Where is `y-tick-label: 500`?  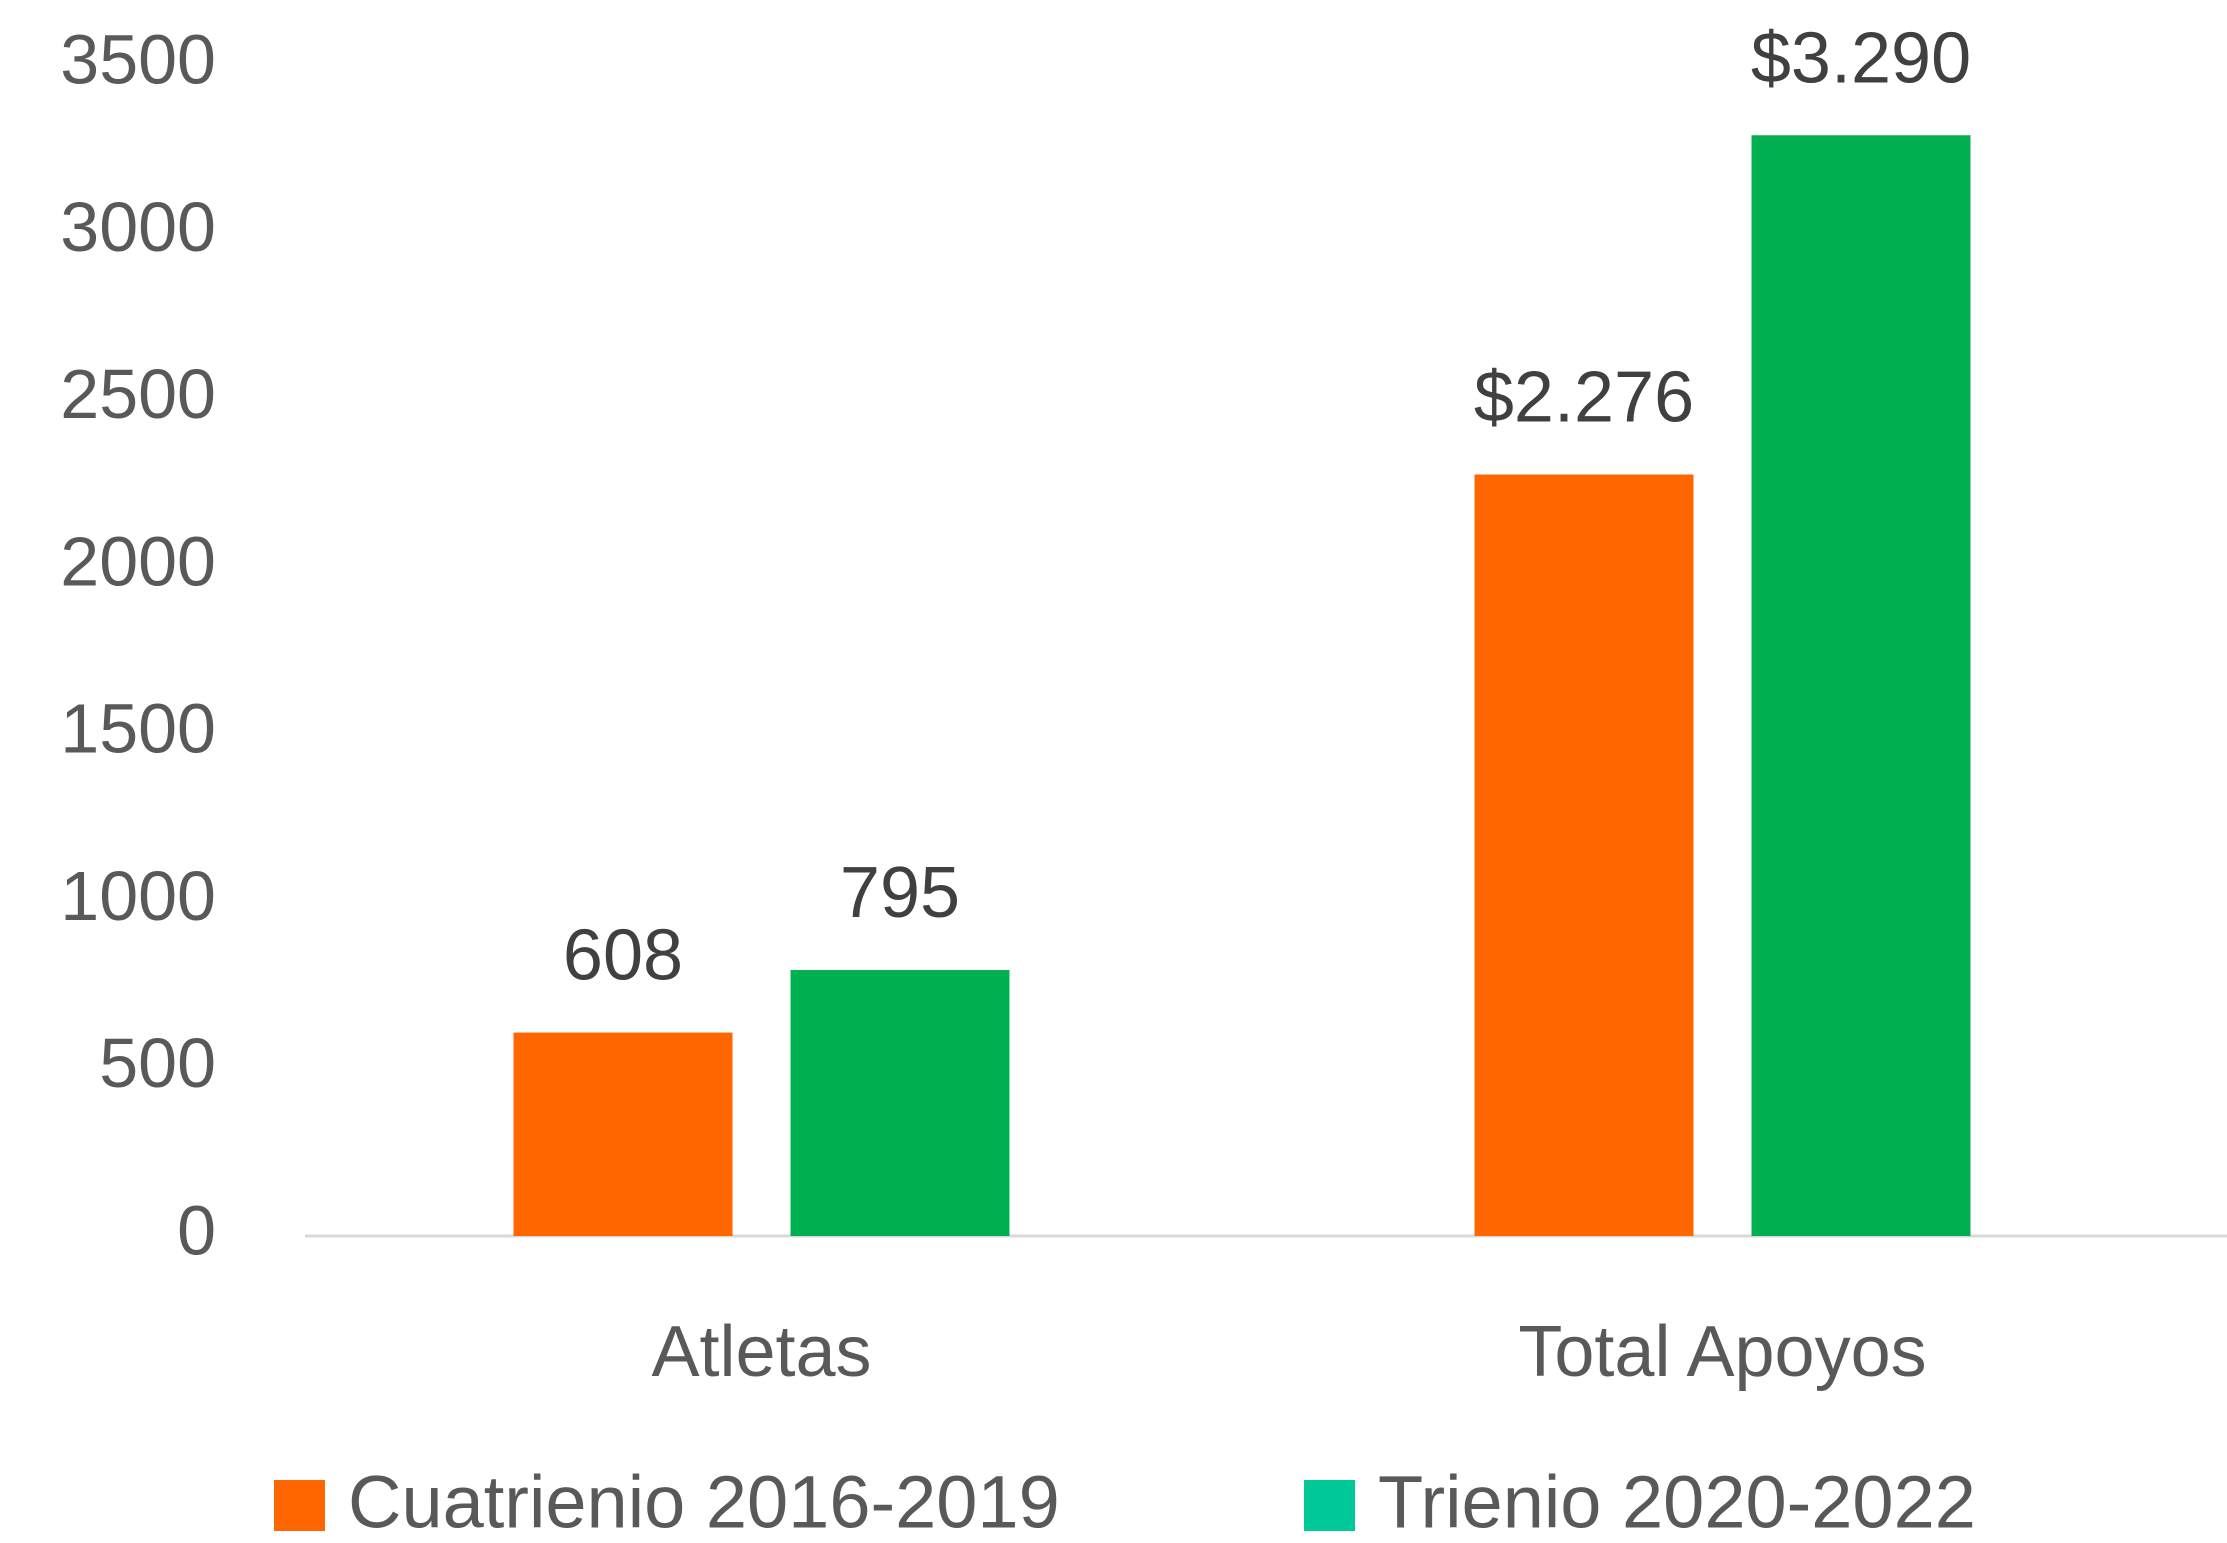
y-tick-label: 500 is located at coordinates (157, 1063).